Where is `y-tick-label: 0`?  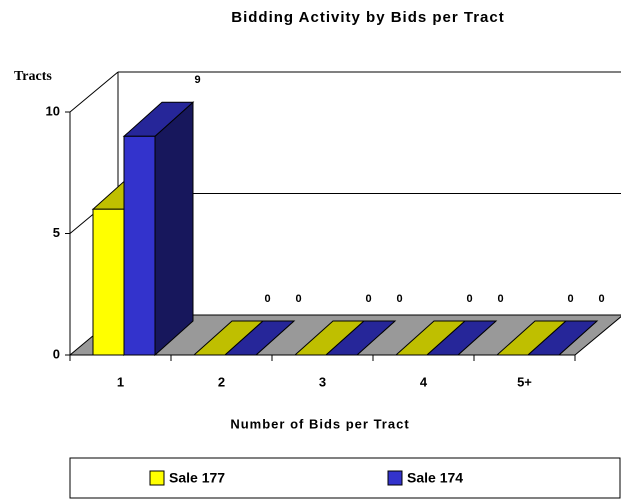 y-tick-label: 0 is located at coordinates (56, 353).